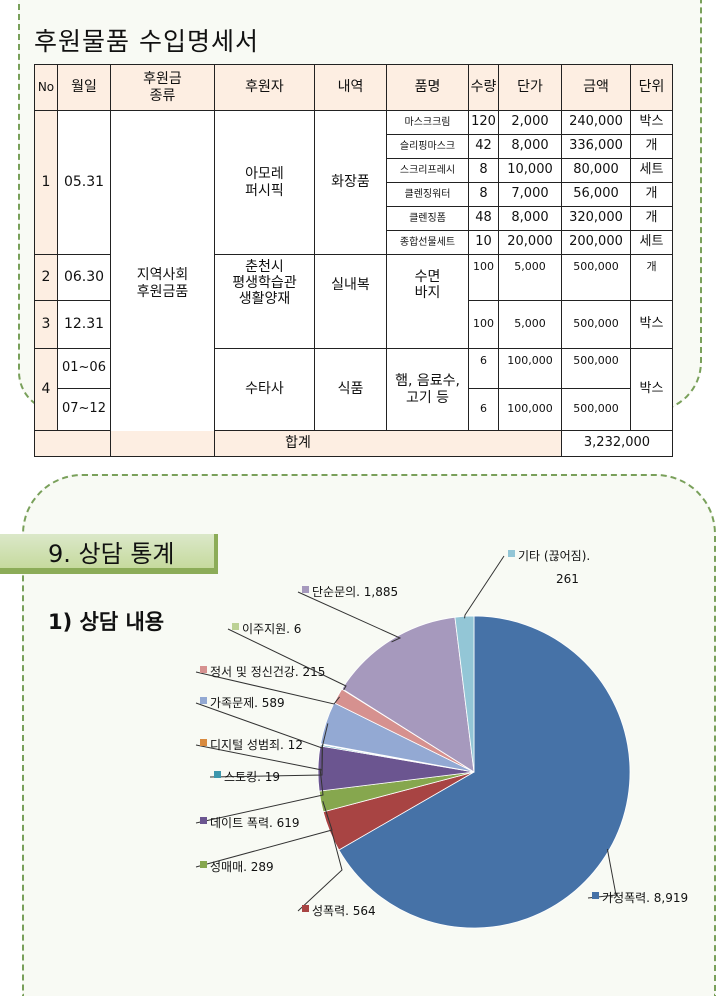 This screenshot has width=720, height=996. I want to click on total-row: 합계 3,232,000, so click(353, 443).